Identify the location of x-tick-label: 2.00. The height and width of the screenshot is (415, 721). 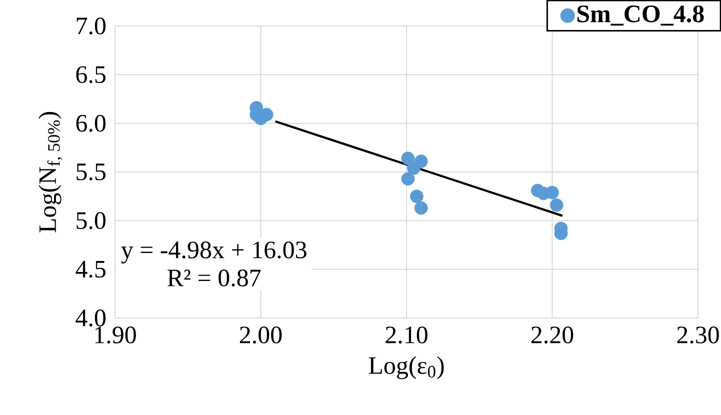
(261, 335).